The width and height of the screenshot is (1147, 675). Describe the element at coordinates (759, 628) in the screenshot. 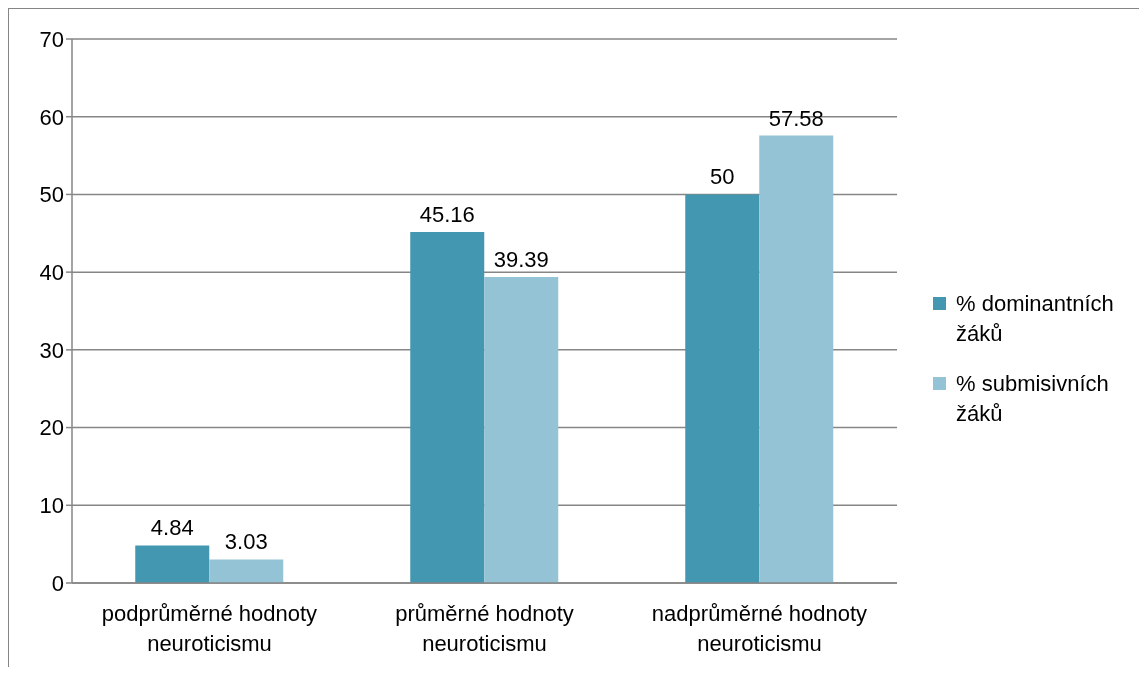

I see `x-tick-label: nadprůměrné hodnoty neuroticismu` at that location.